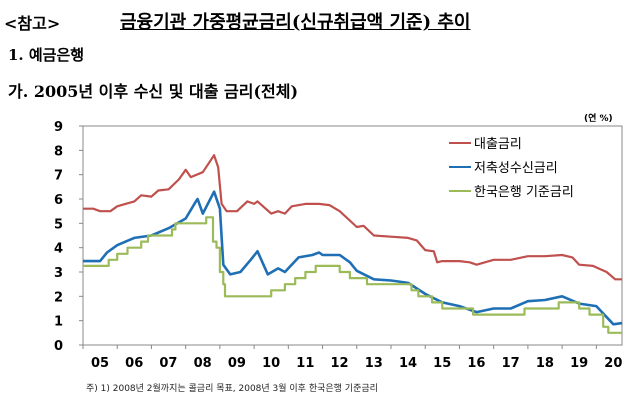 The width and height of the screenshot is (639, 407). I want to click on y-tick-label: 5, so click(58, 224).